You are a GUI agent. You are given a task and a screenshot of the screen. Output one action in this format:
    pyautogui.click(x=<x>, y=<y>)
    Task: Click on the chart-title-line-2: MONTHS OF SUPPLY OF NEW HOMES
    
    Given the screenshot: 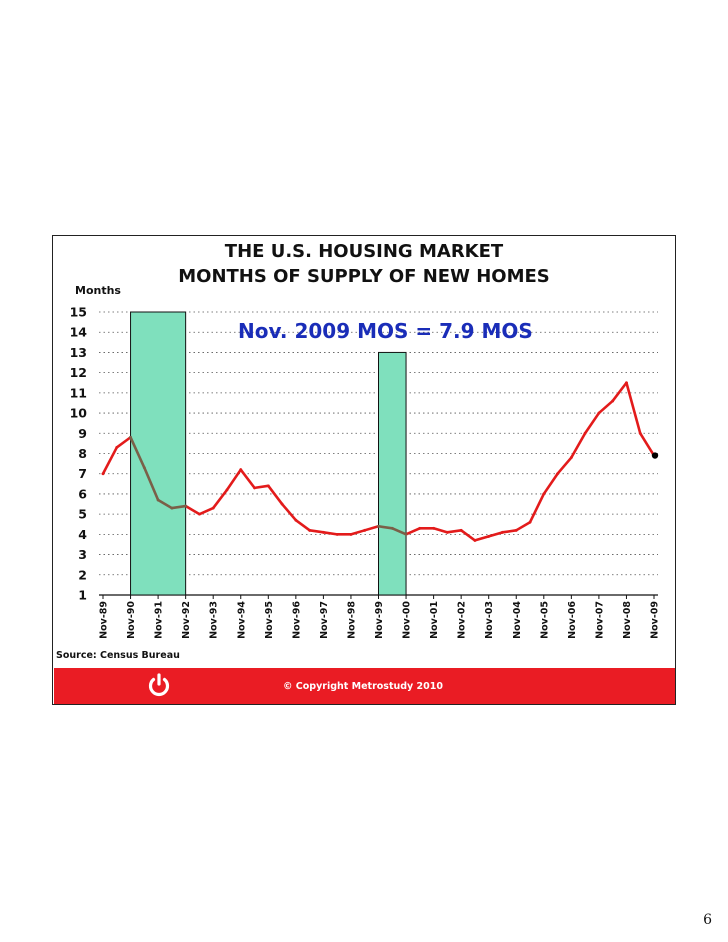 What is the action you would take?
    pyautogui.click(x=364, y=276)
    